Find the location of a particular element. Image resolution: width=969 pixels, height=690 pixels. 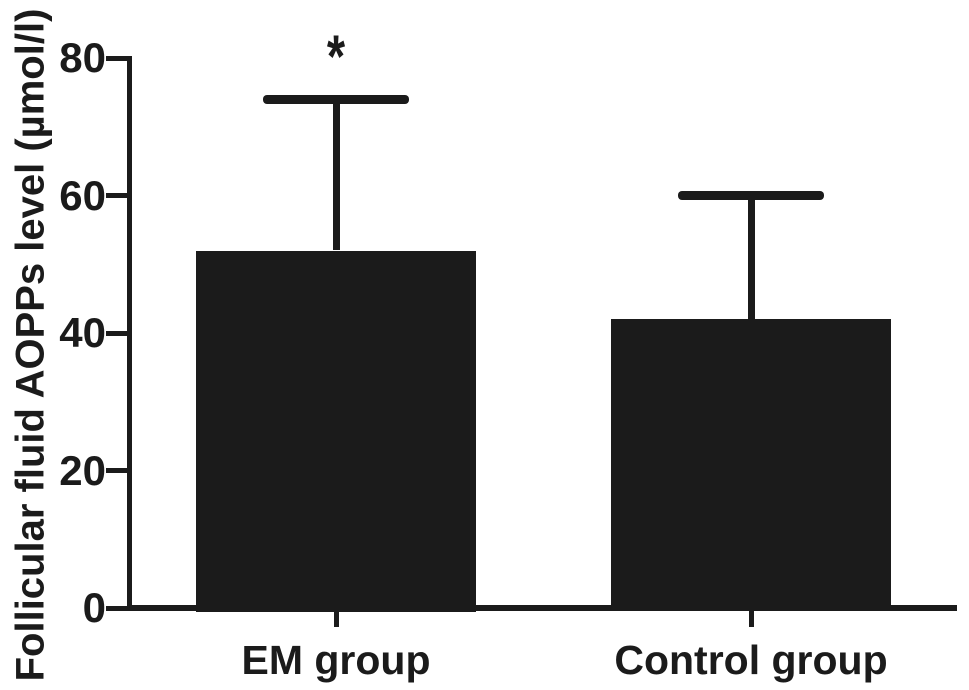

category-label: EM group is located at coordinates (336, 660).